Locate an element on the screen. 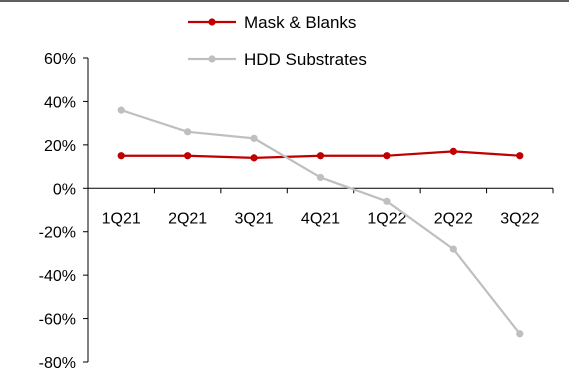  legend: Mask & Blanks HDD Substrates is located at coordinates (277, 41).